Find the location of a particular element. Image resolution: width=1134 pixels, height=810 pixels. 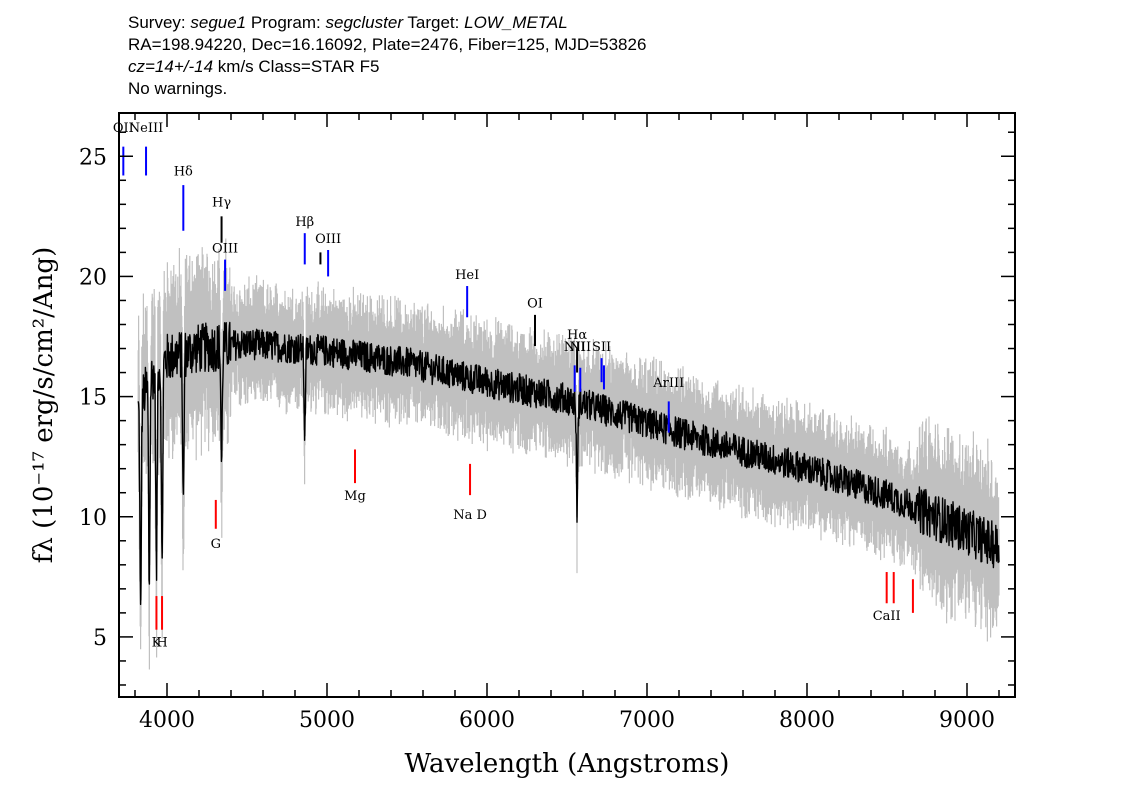

y-tick-label: 5 is located at coordinates (100, 638).